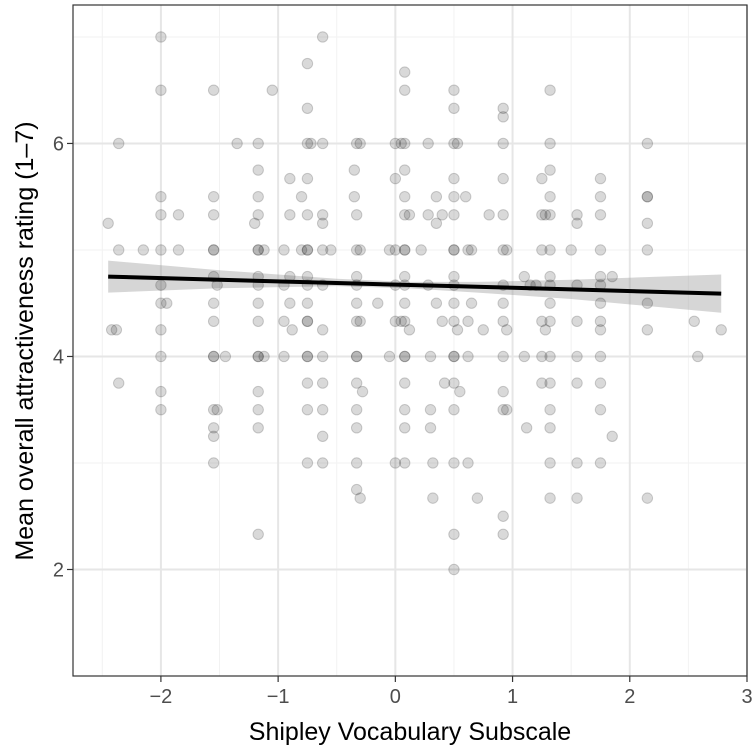 The width and height of the screenshot is (752, 751). Describe the element at coordinates (58, 144) in the screenshot. I see `y-tick-label: 6` at that location.